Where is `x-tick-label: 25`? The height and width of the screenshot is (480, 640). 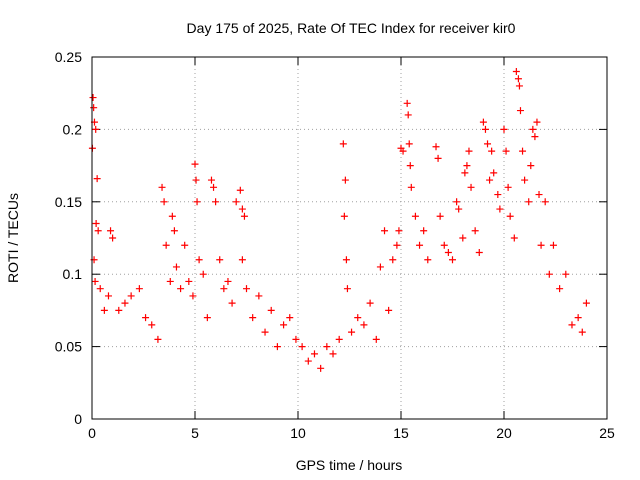 x-tick-label: 25 is located at coordinates (607, 433).